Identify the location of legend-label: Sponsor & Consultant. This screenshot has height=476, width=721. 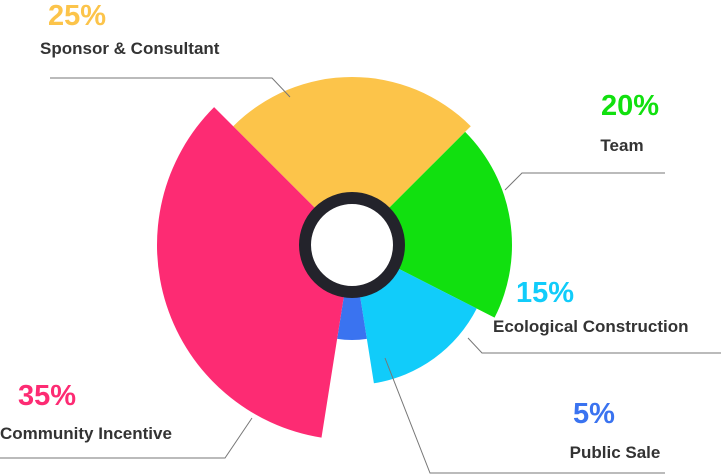
(130, 48).